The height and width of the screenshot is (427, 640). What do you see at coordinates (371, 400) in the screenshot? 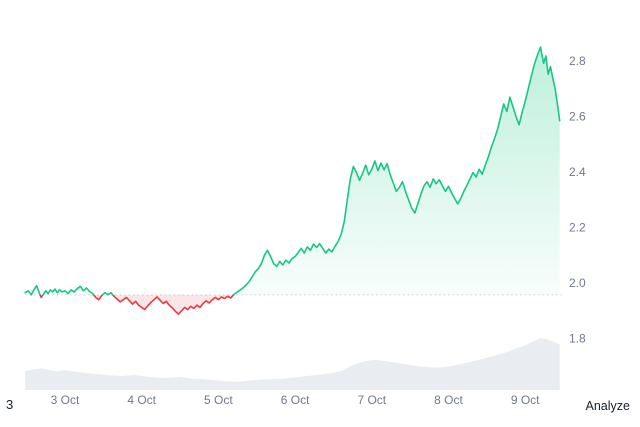
I see `x-axis-label: 7 Oct` at bounding box center [371, 400].